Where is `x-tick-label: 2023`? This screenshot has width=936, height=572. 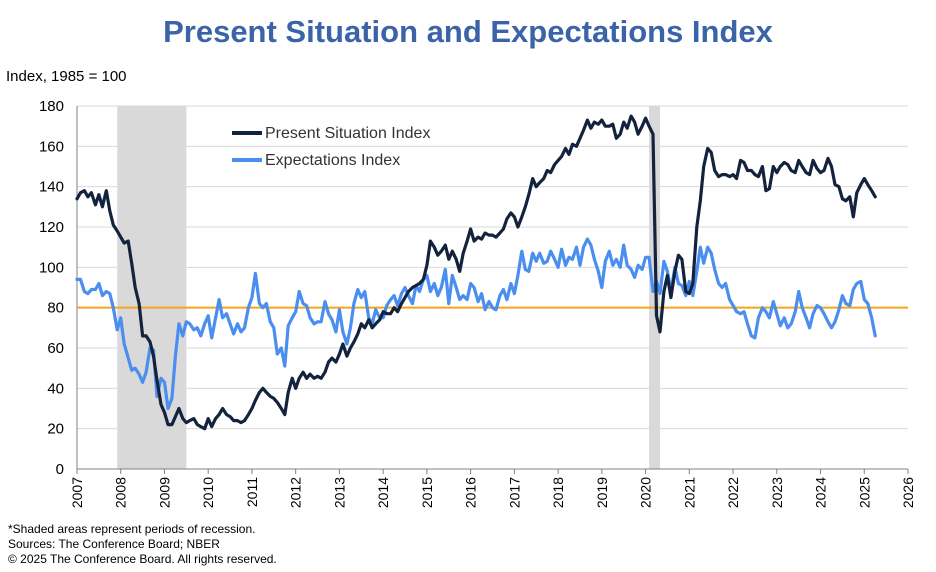
x-tick-label: 2023 is located at coordinates (777, 492).